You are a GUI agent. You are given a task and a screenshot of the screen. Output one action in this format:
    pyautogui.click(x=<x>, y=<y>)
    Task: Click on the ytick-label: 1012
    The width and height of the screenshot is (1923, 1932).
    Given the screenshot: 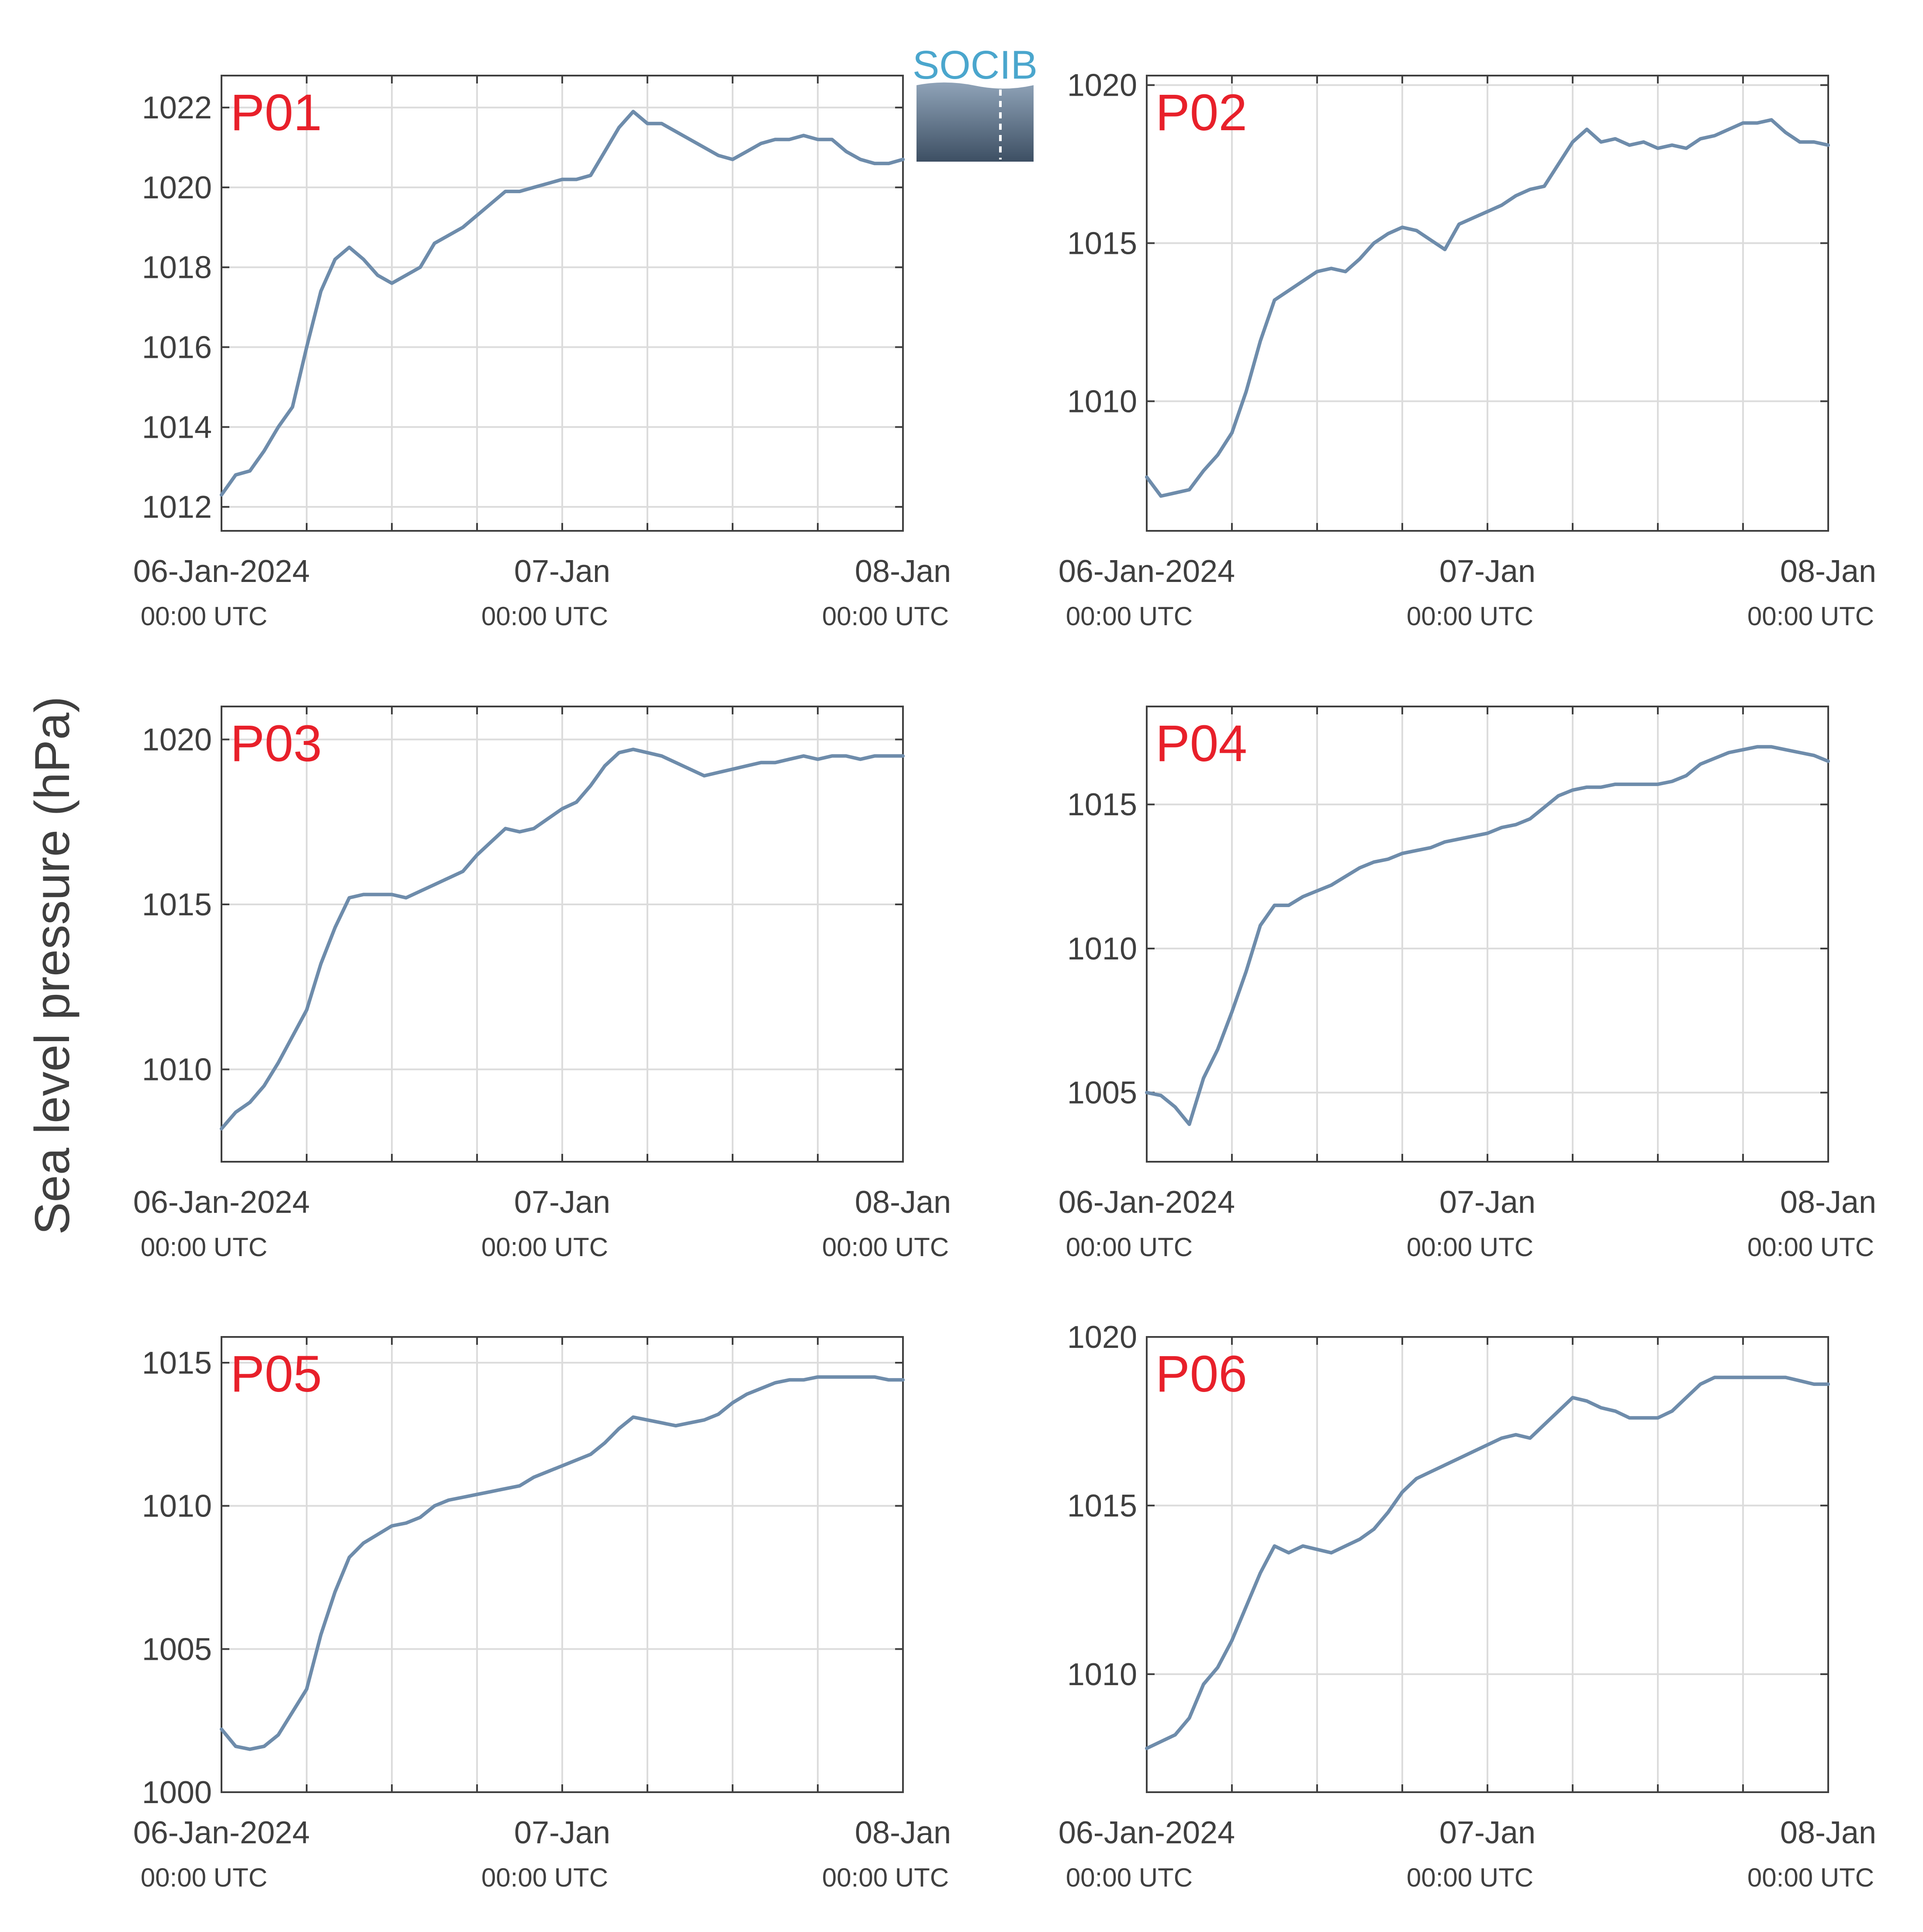 What is the action you would take?
    pyautogui.click(x=177, y=507)
    